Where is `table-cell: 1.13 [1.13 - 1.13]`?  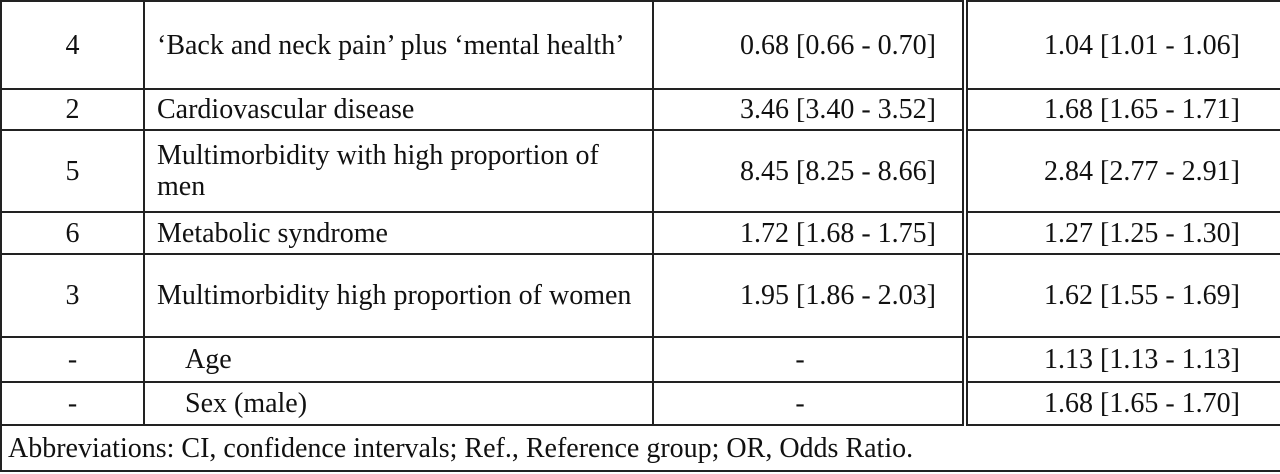 table-cell: 1.13 [1.13 - 1.13] is located at coordinates (1122, 359).